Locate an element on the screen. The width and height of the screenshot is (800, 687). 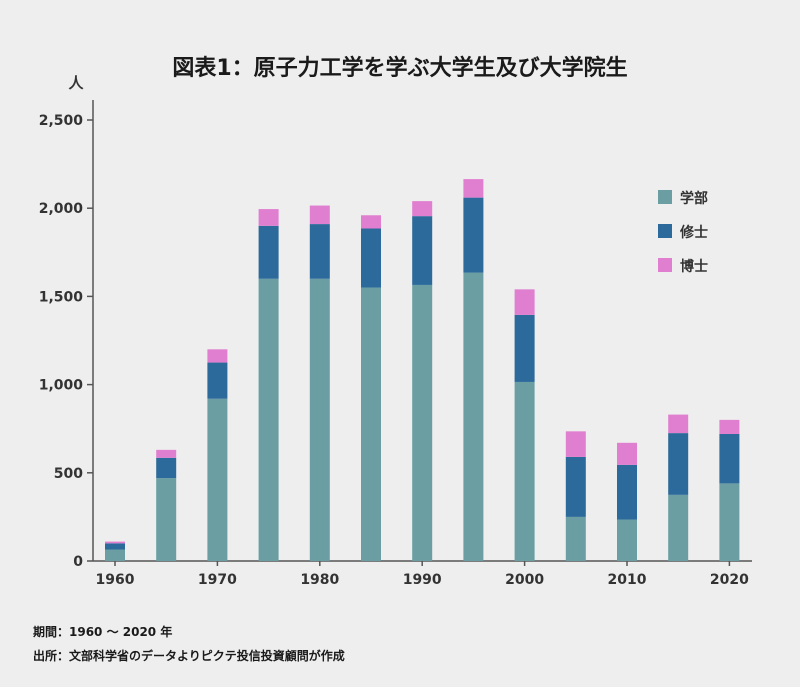
x-axis: 1960 1970 1980 1990 2000 2010 2020 is located at coordinates (422, 574).